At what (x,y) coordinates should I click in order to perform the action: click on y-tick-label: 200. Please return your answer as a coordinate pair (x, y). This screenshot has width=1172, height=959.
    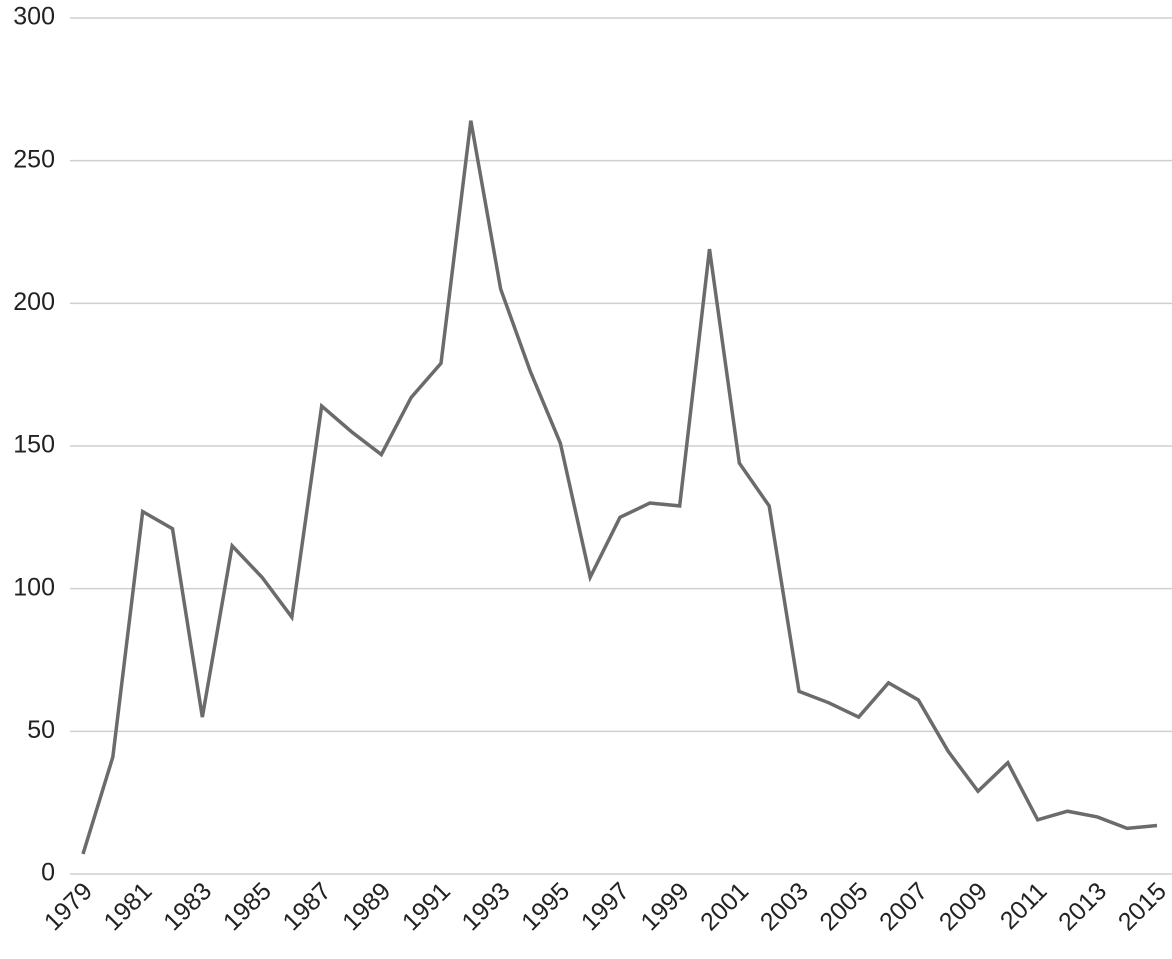
    Looking at the image, I should click on (34, 302).